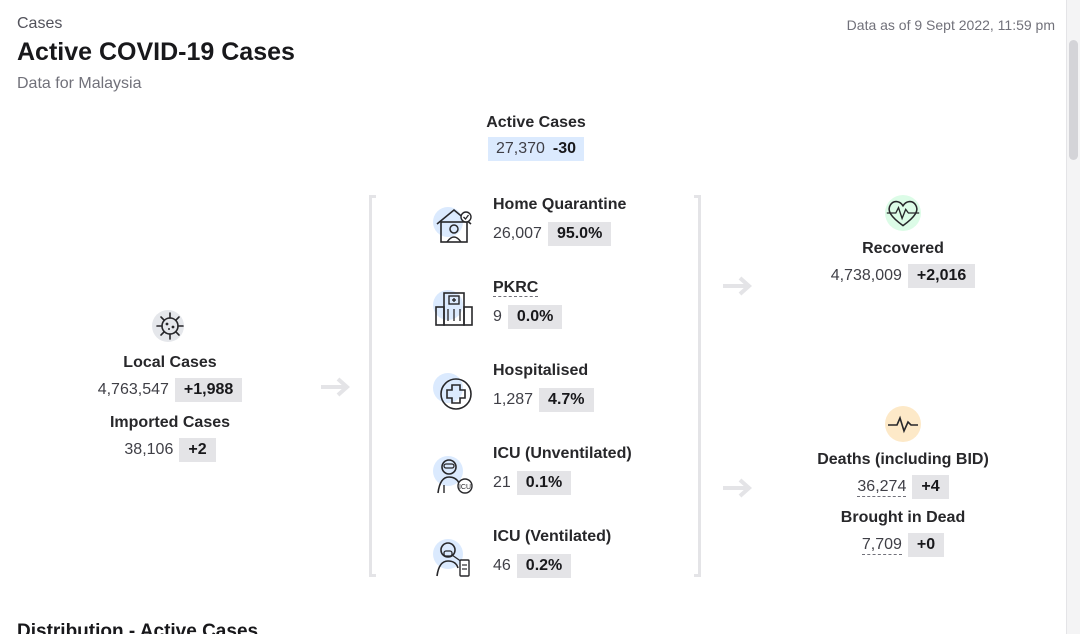 This screenshot has width=1080, height=634. What do you see at coordinates (950, 25) in the screenshot?
I see `data-timestamp: Data as of 9 Sept 2022, 11:59 pm` at bounding box center [950, 25].